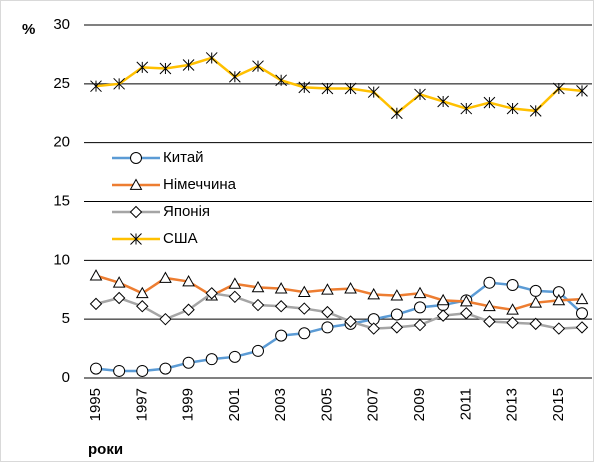 The image size is (594, 462). What do you see at coordinates (512, 404) in the screenshot?
I see `x-tick-label: 2013` at bounding box center [512, 404].